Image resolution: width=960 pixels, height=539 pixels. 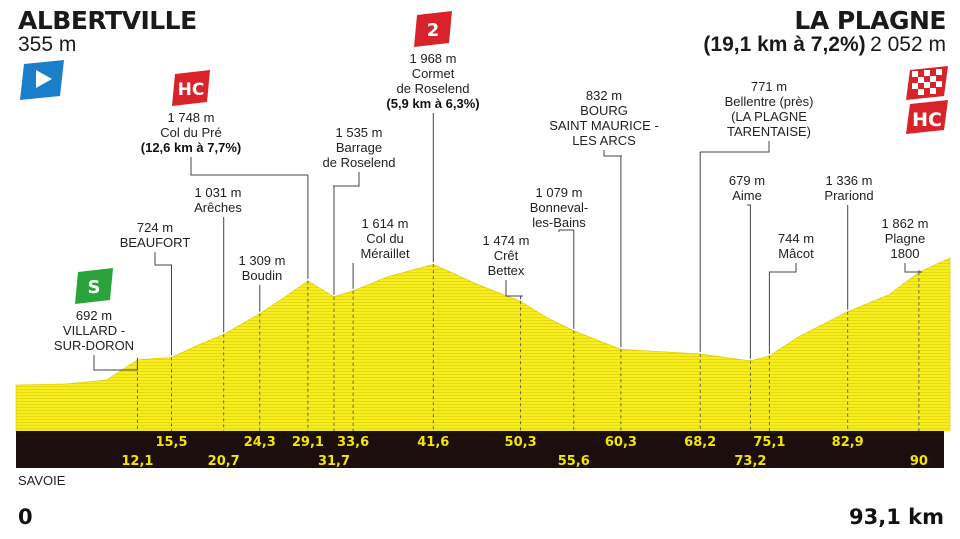 I want to click on badge-label: S, so click(x=94, y=287).